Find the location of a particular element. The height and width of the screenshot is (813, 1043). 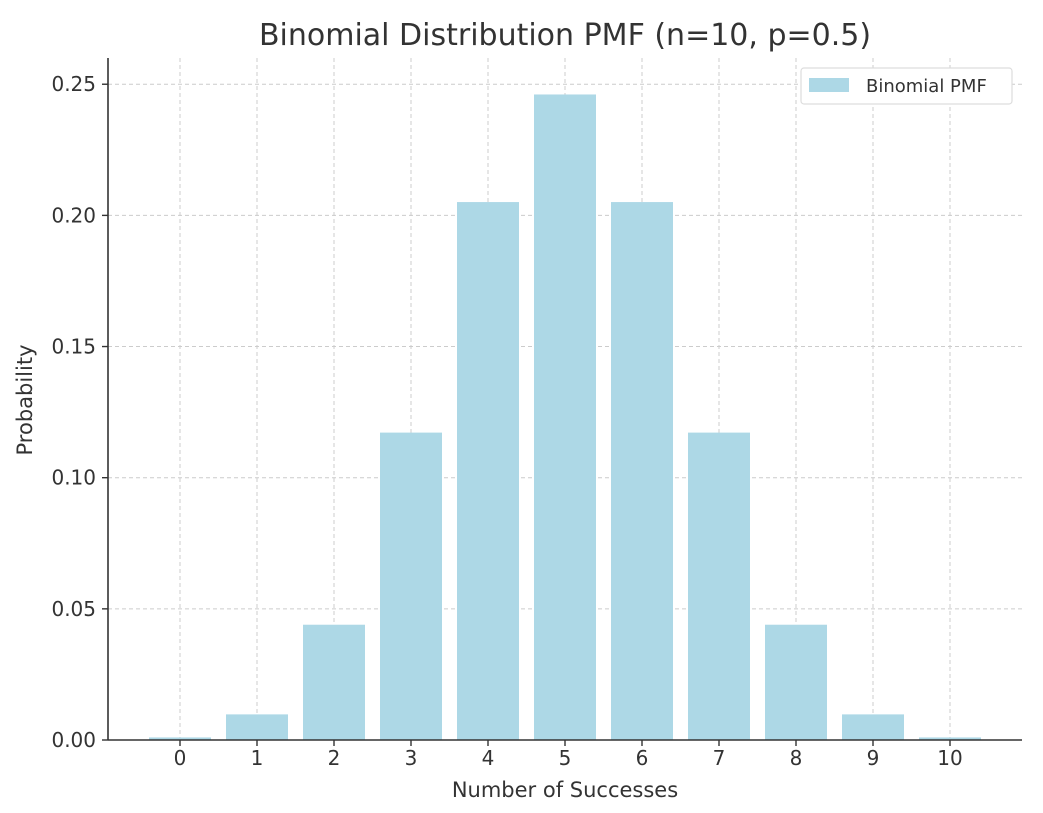

x-tick-label: 6 is located at coordinates (642, 758).